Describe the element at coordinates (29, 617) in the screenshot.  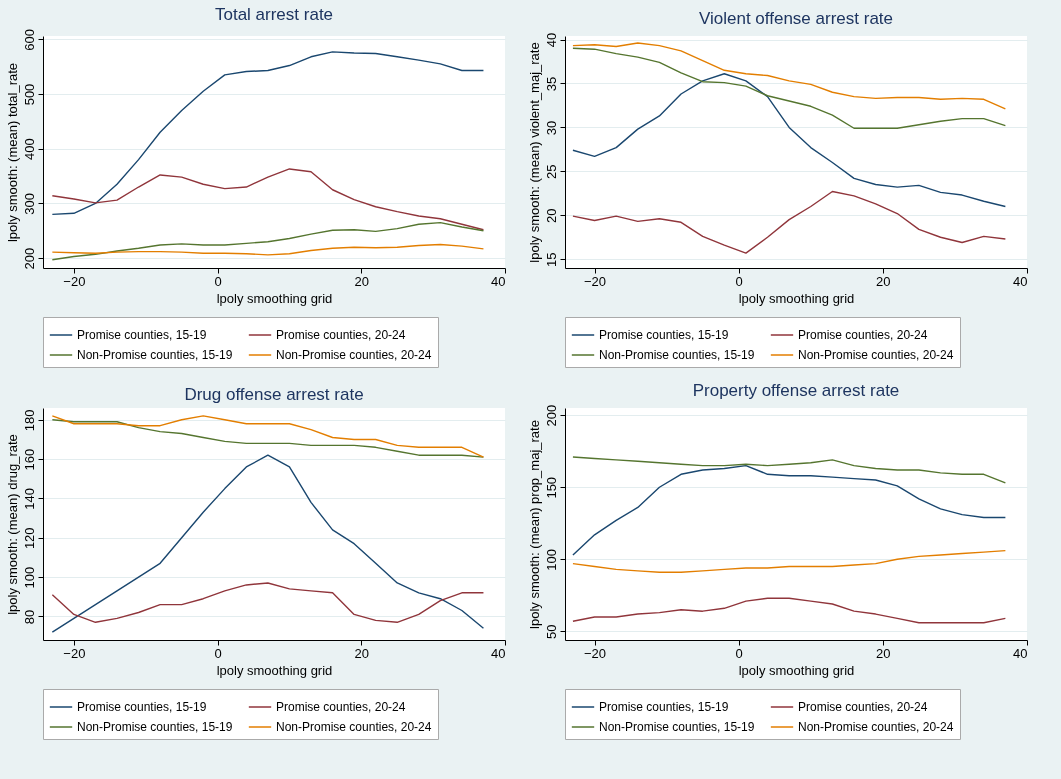
I see `y-tick-label: 80` at that location.